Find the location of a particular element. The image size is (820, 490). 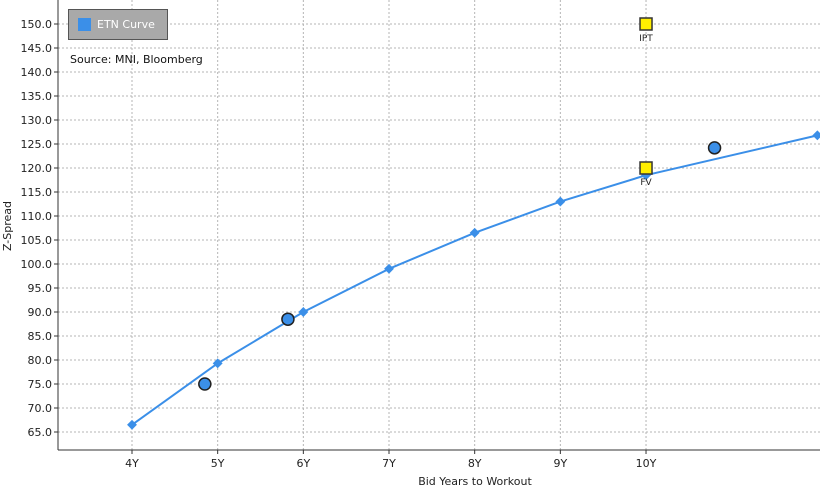

y-tick-label: 80.0 is located at coordinates (40, 360).